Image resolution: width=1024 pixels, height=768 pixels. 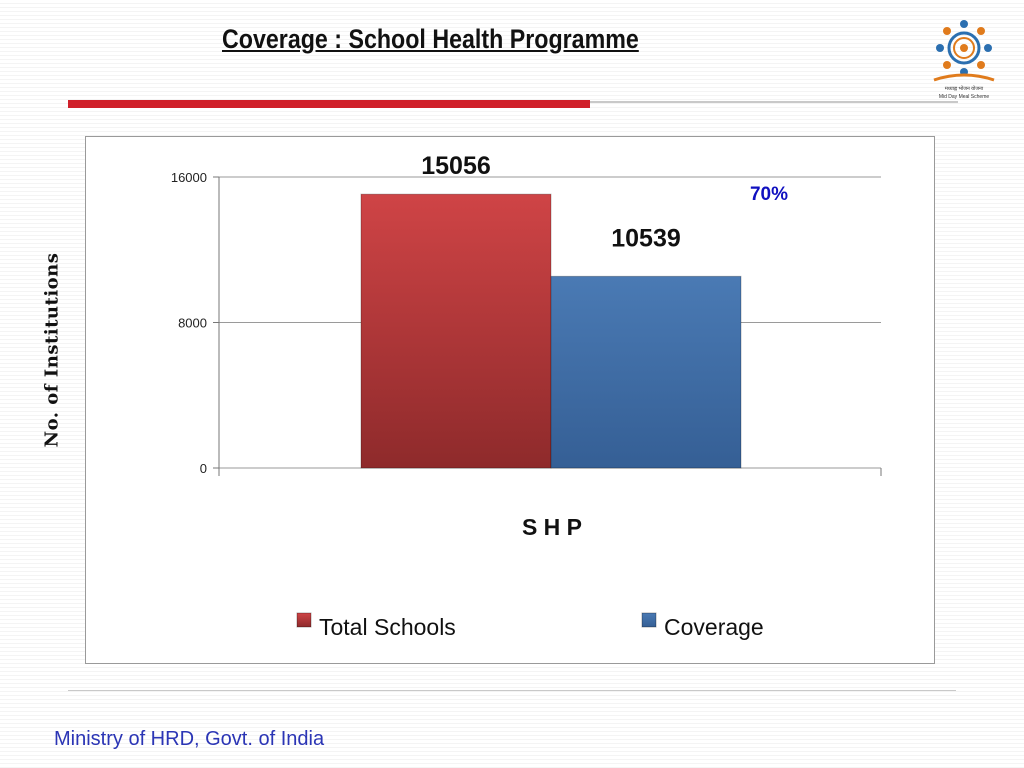 What do you see at coordinates (329, 104) in the screenshot?
I see `header-accent-bar` at bounding box center [329, 104].